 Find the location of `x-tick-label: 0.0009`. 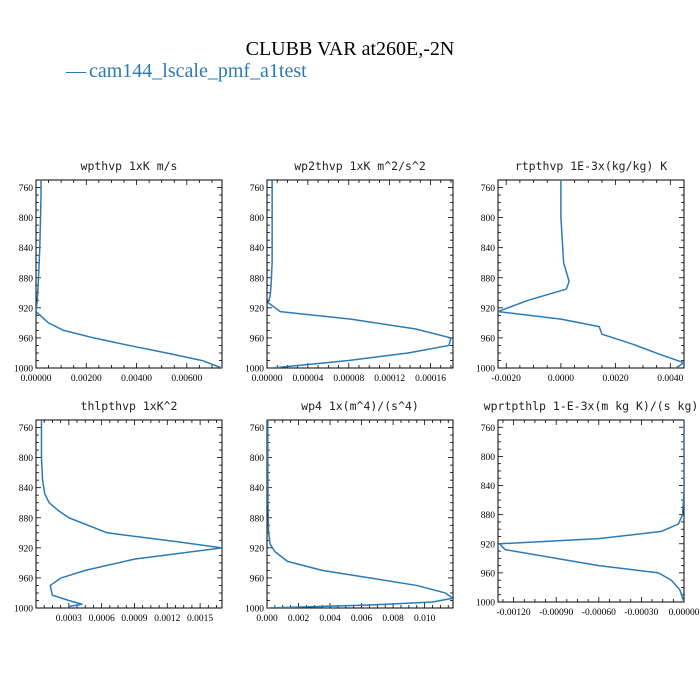

x-tick-label: 0.0009 is located at coordinates (134, 619).